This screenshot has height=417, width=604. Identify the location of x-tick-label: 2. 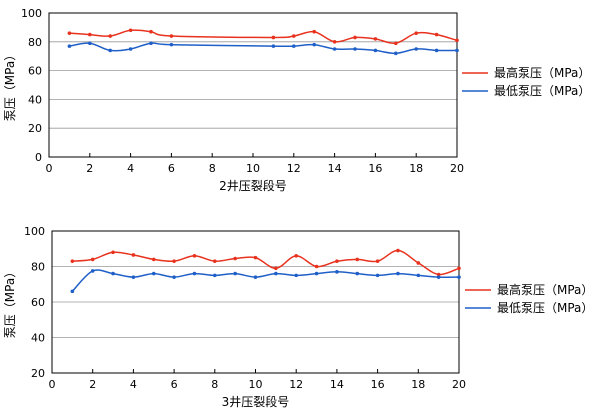
(92, 384).